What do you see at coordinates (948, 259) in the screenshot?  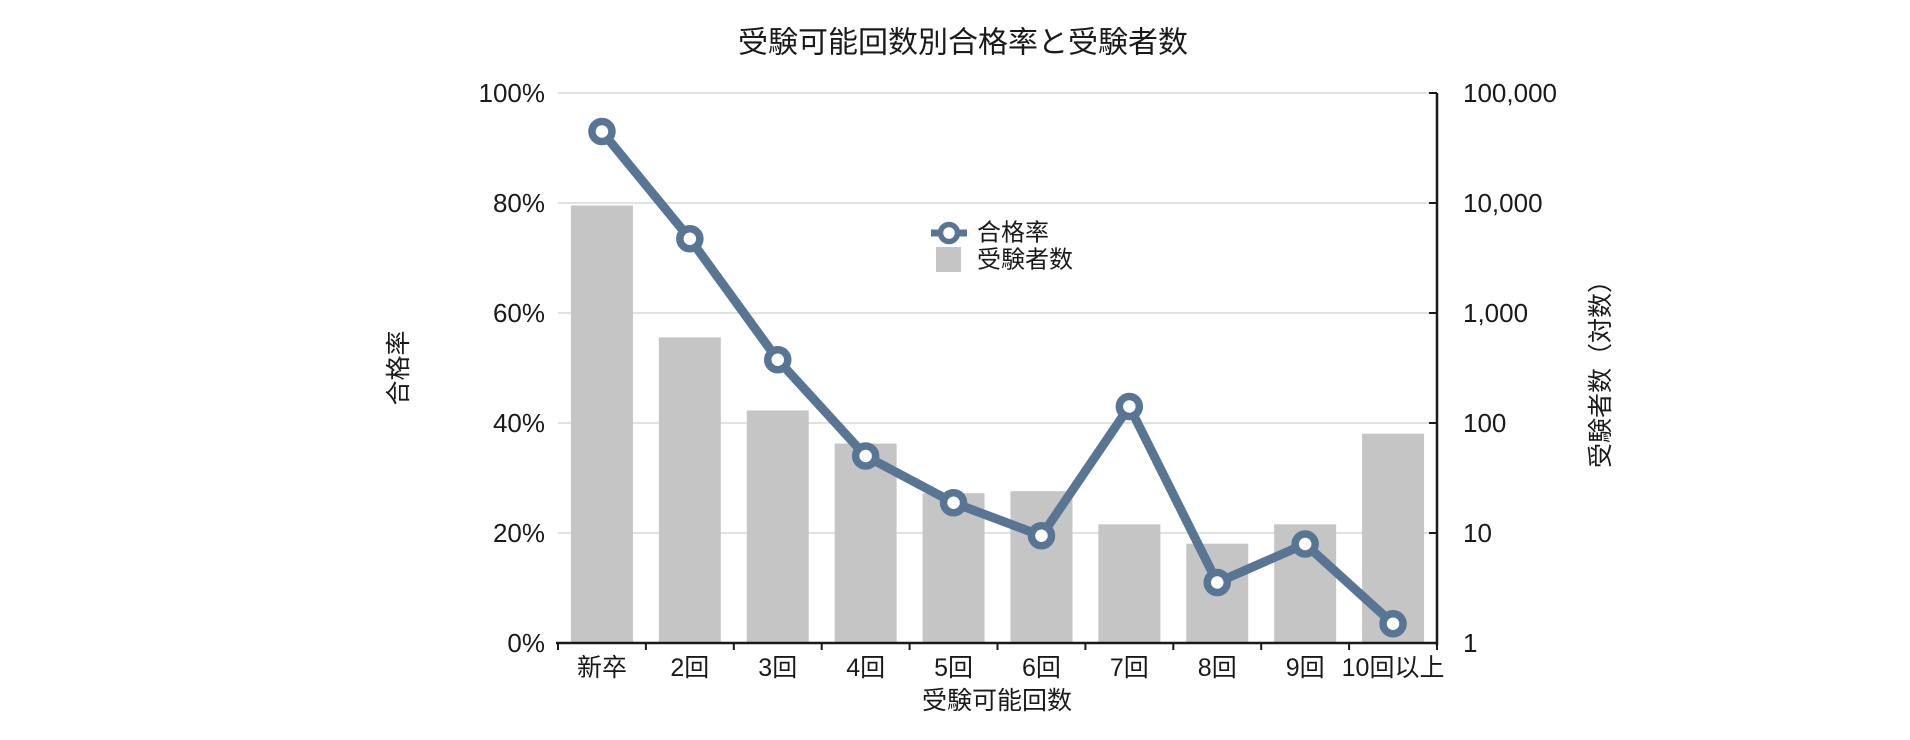 I see `bar-swatch-icon` at bounding box center [948, 259].